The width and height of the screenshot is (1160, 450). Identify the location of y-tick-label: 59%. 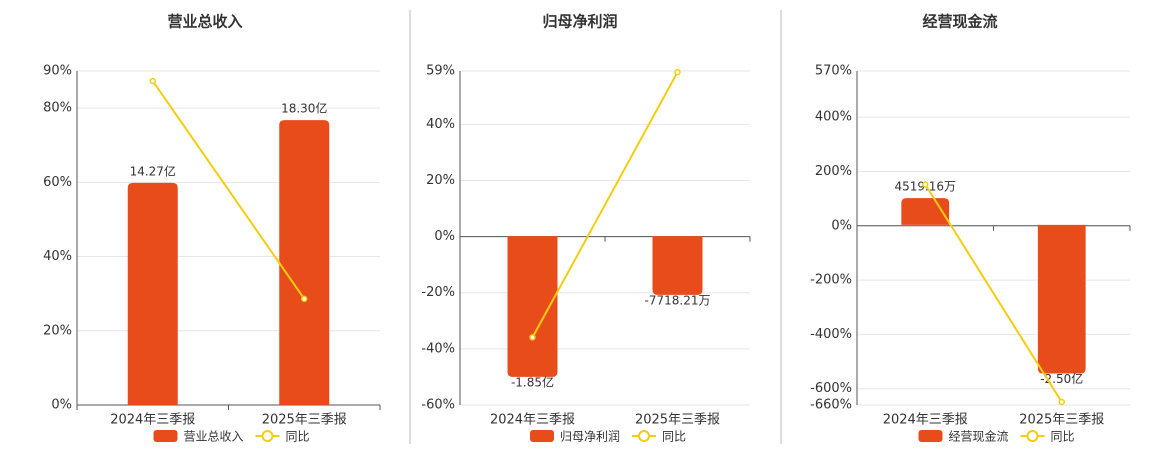
(440, 71).